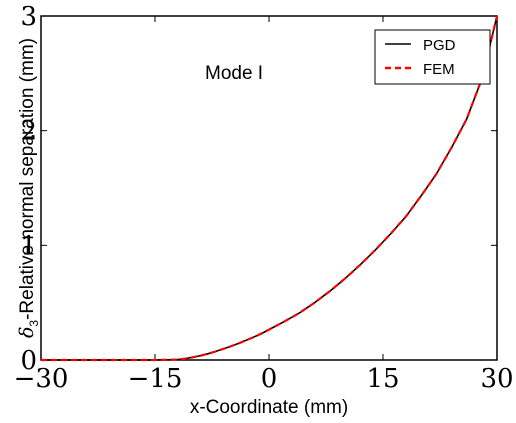 The width and height of the screenshot is (516, 423). I want to click on legend-box, so click(432, 57).